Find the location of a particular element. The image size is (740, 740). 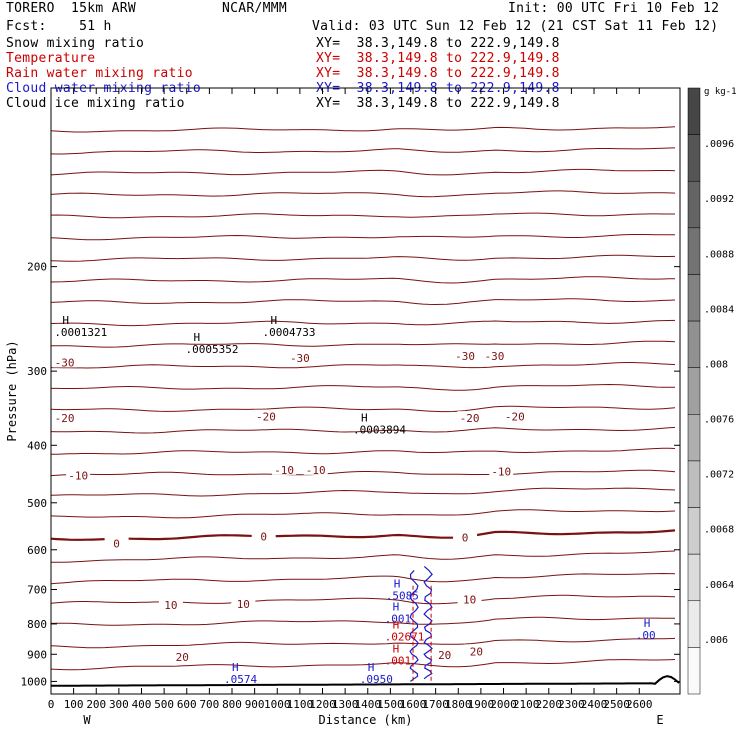

colorbar-tick-label: .0064 is located at coordinates (719, 585).